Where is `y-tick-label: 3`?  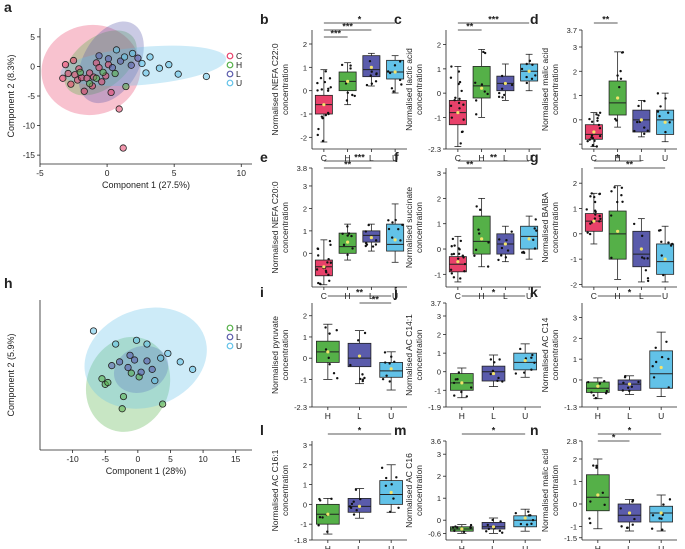 y-tick-label: 3 is located at coordinates (575, 318).